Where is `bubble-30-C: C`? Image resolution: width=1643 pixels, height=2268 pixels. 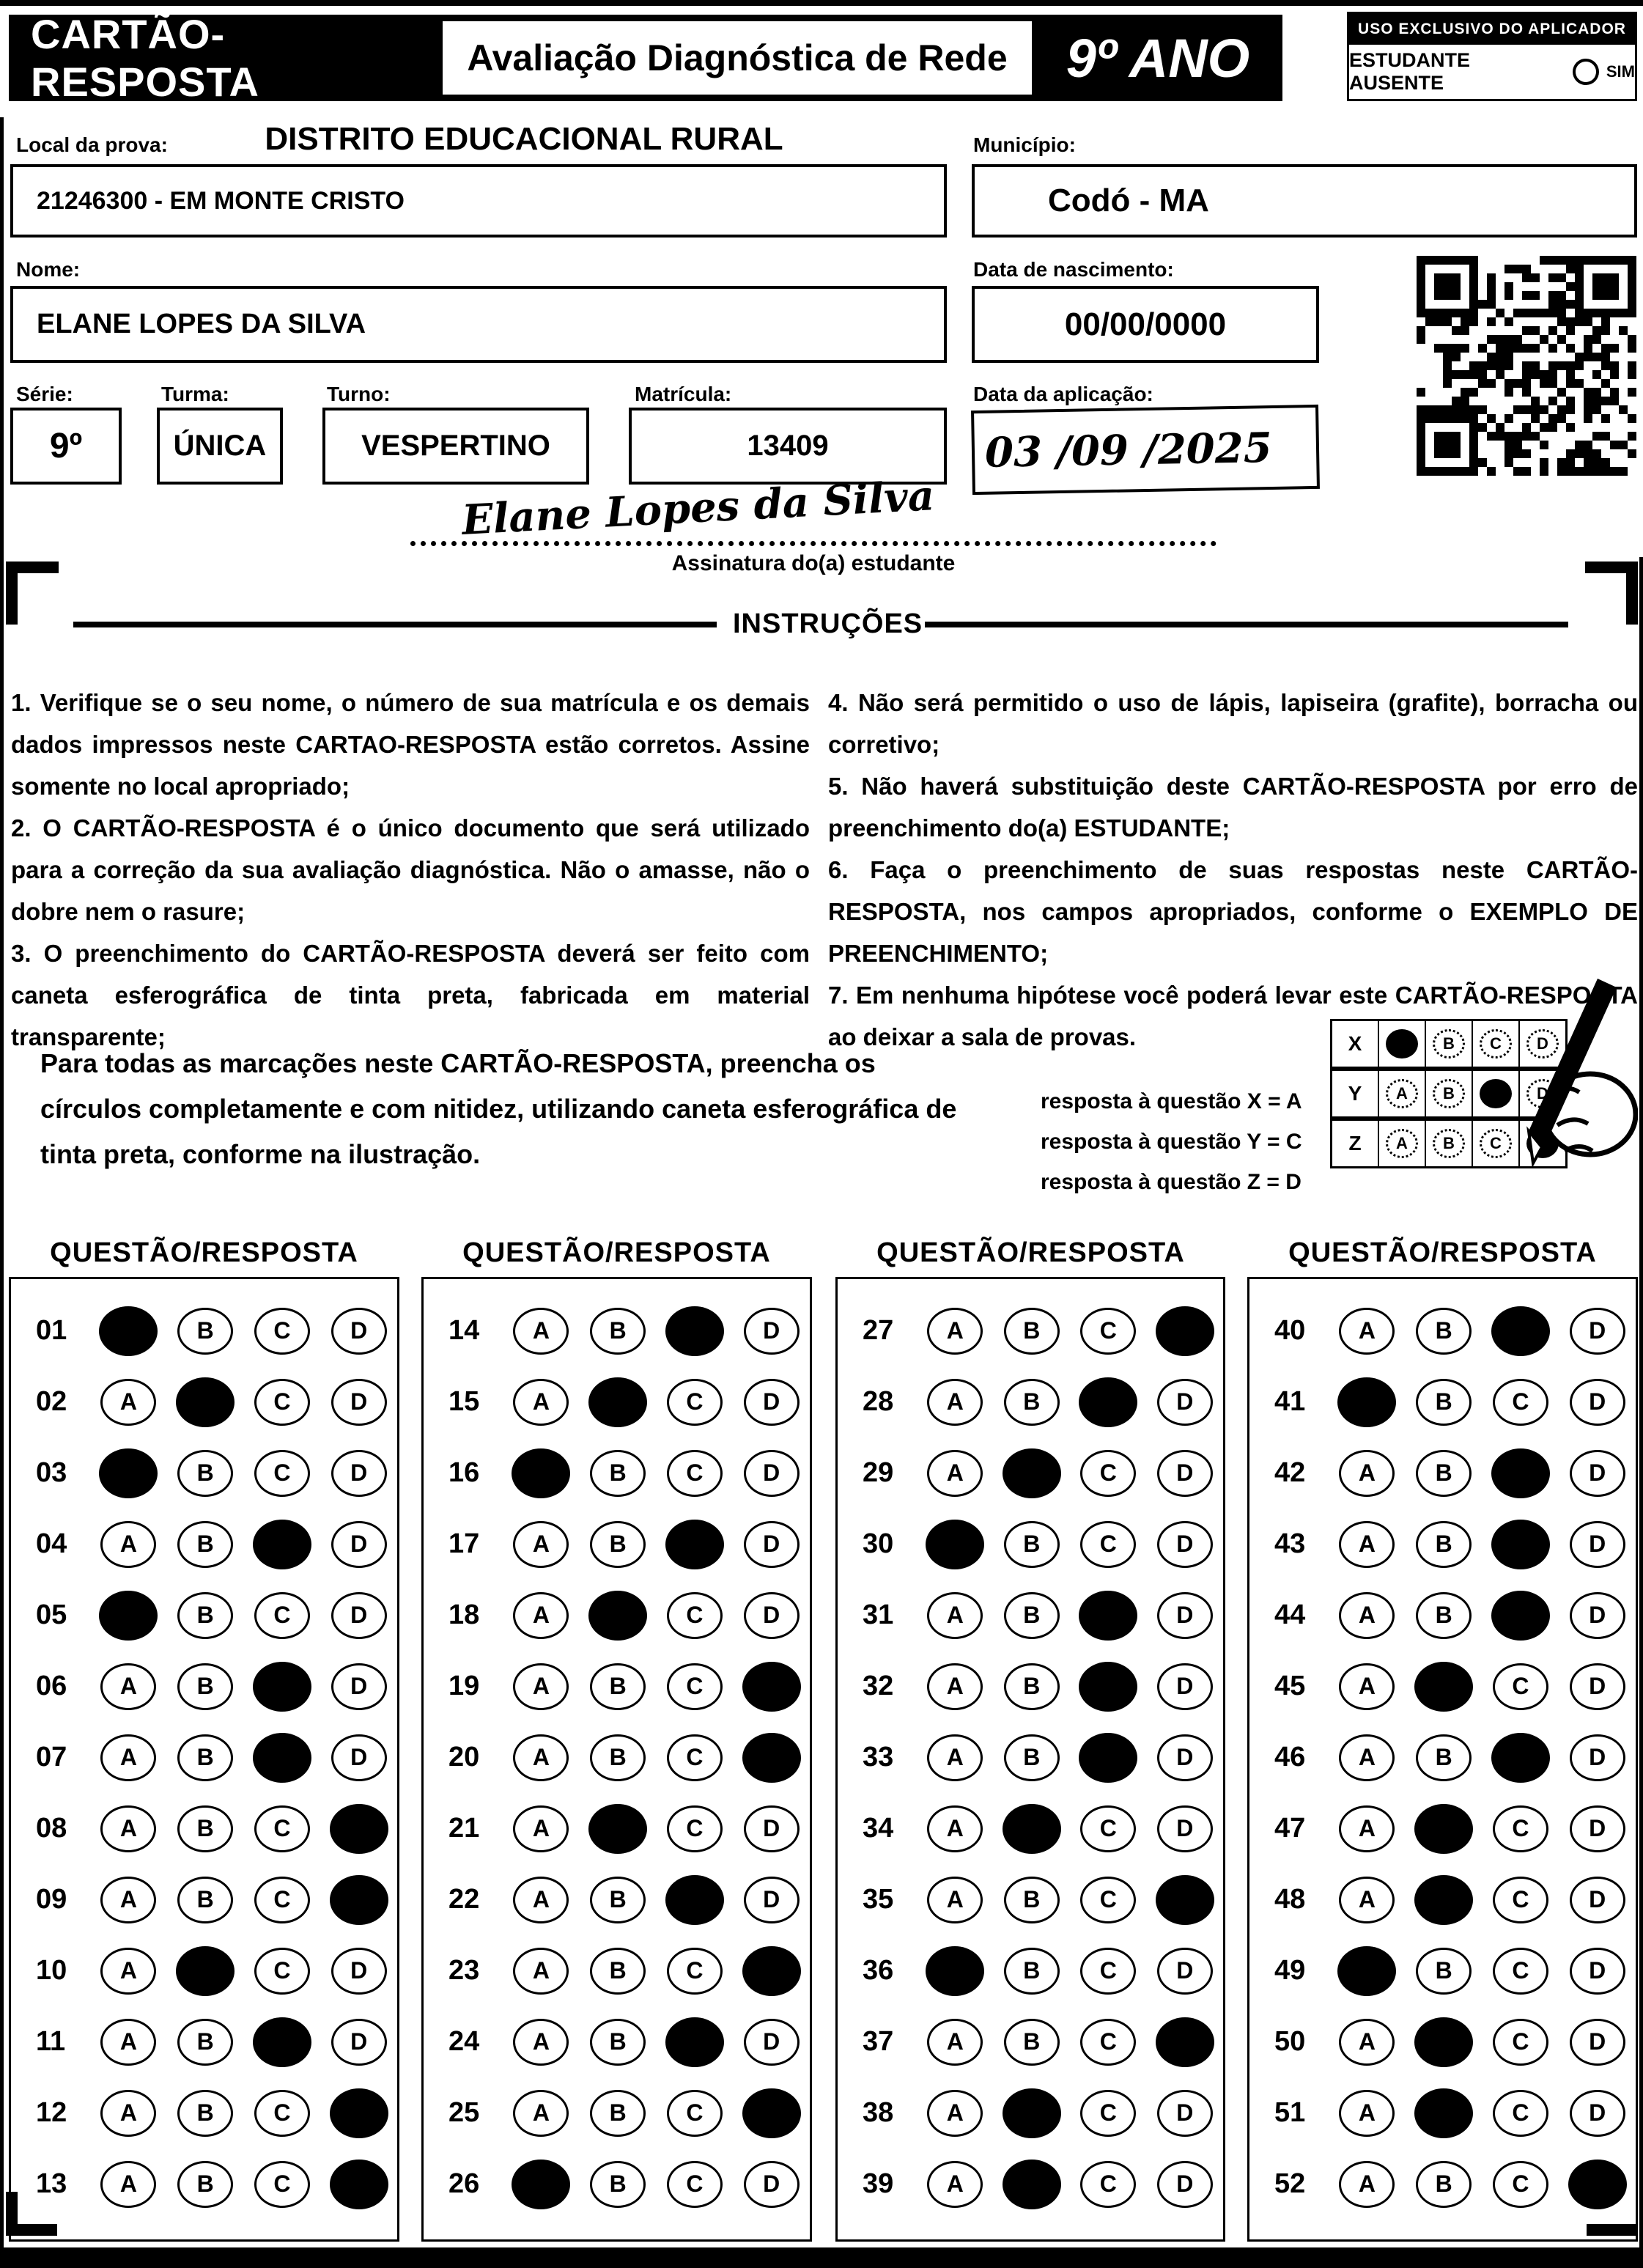 bubble-30-C: C is located at coordinates (1108, 1544).